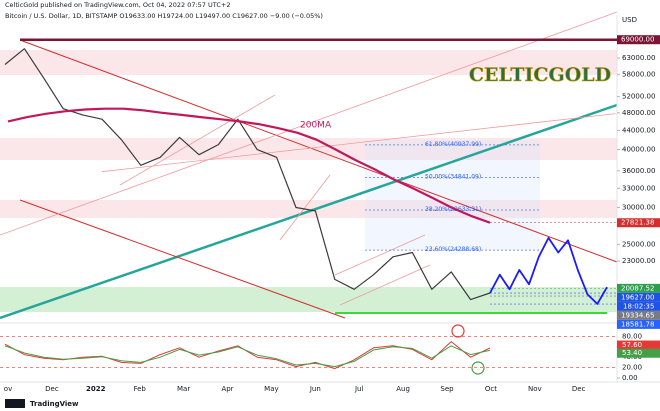 This screenshot has height=411, width=660. I want to click on y-tick-label: 33000.00, so click(638, 188).